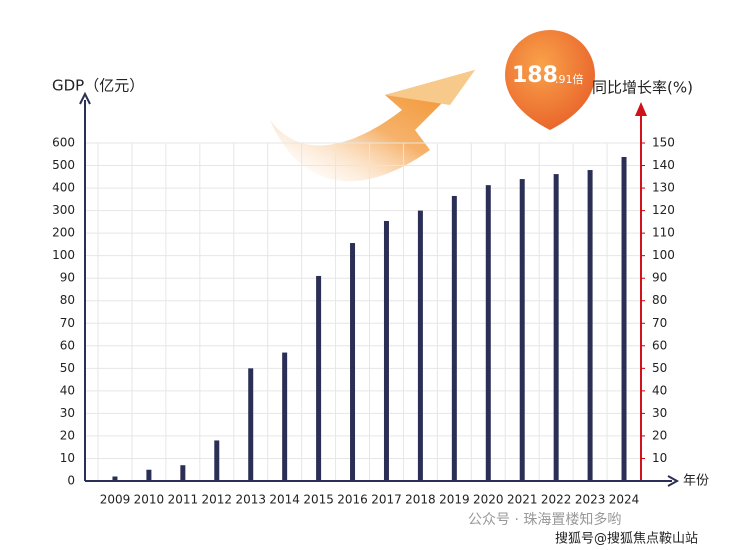  Describe the element at coordinates (284, 500) in the screenshot. I see `x-tick-label: 2014` at that location.